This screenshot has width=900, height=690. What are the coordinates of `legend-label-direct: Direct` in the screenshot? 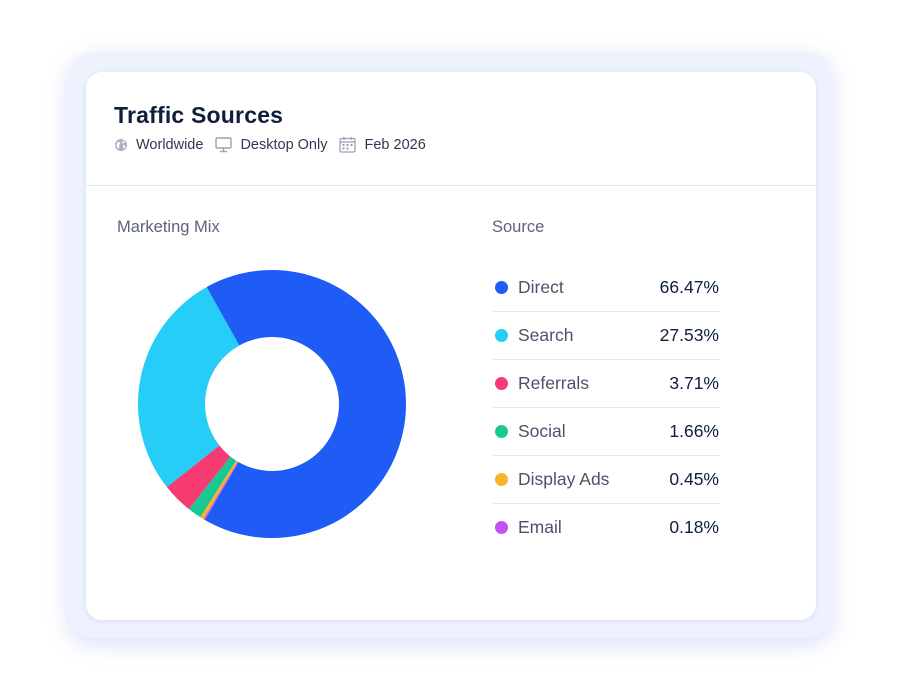 It's located at (541, 287).